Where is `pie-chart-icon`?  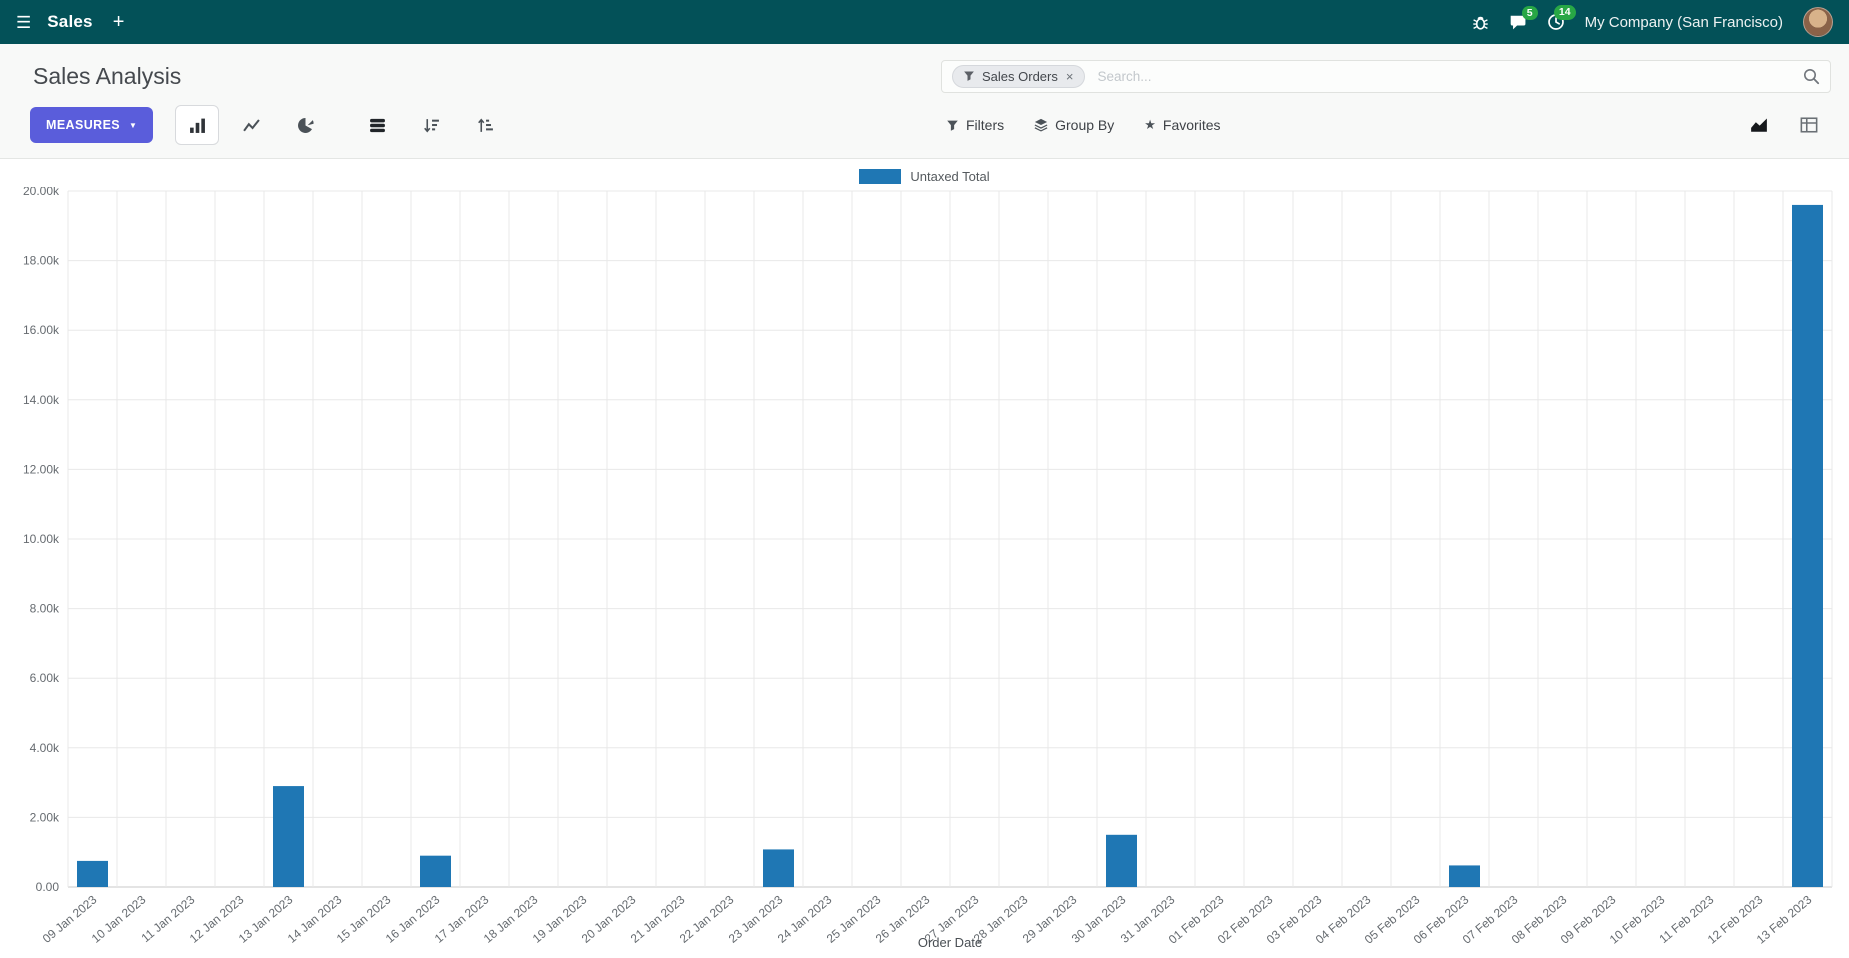 pie-chart-icon is located at coordinates (305, 125).